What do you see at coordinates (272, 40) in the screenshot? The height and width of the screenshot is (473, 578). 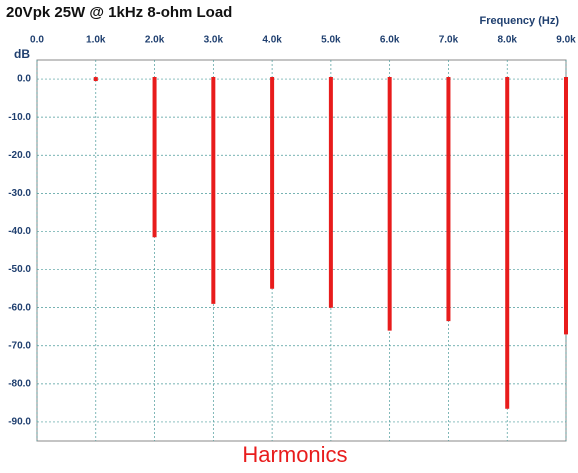 I see `x-tick-label: 4.0k` at bounding box center [272, 40].